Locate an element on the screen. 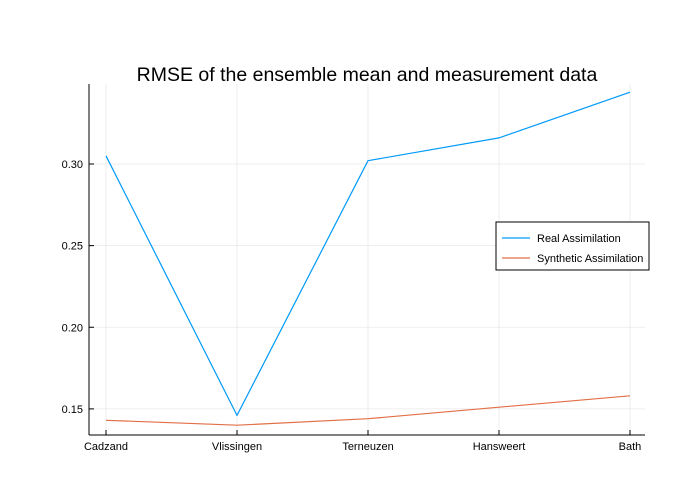  legend-label-real-assimilation: Real Assimilation is located at coordinates (579, 239).